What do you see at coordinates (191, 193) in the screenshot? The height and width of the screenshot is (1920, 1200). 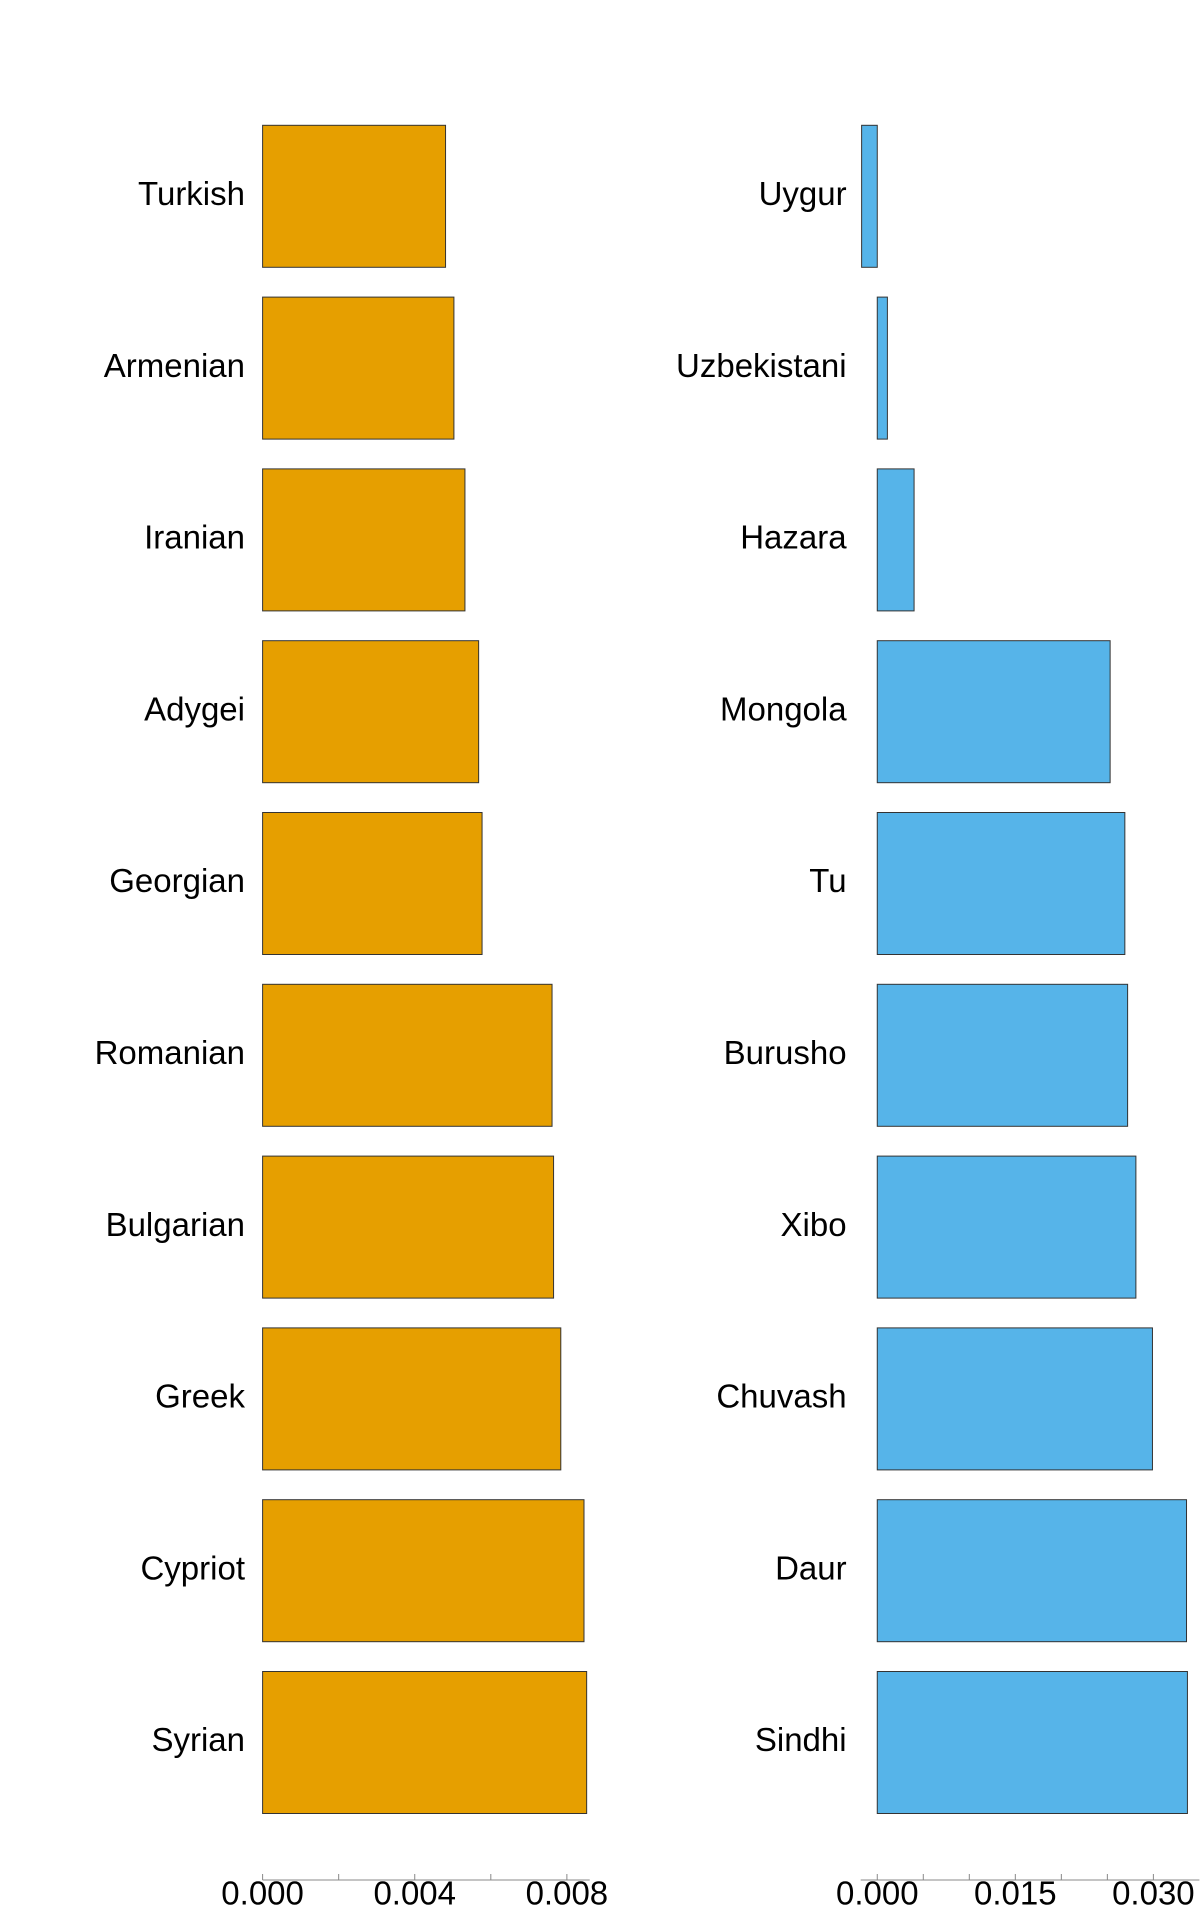 I see `category-label: Turkish` at bounding box center [191, 193].